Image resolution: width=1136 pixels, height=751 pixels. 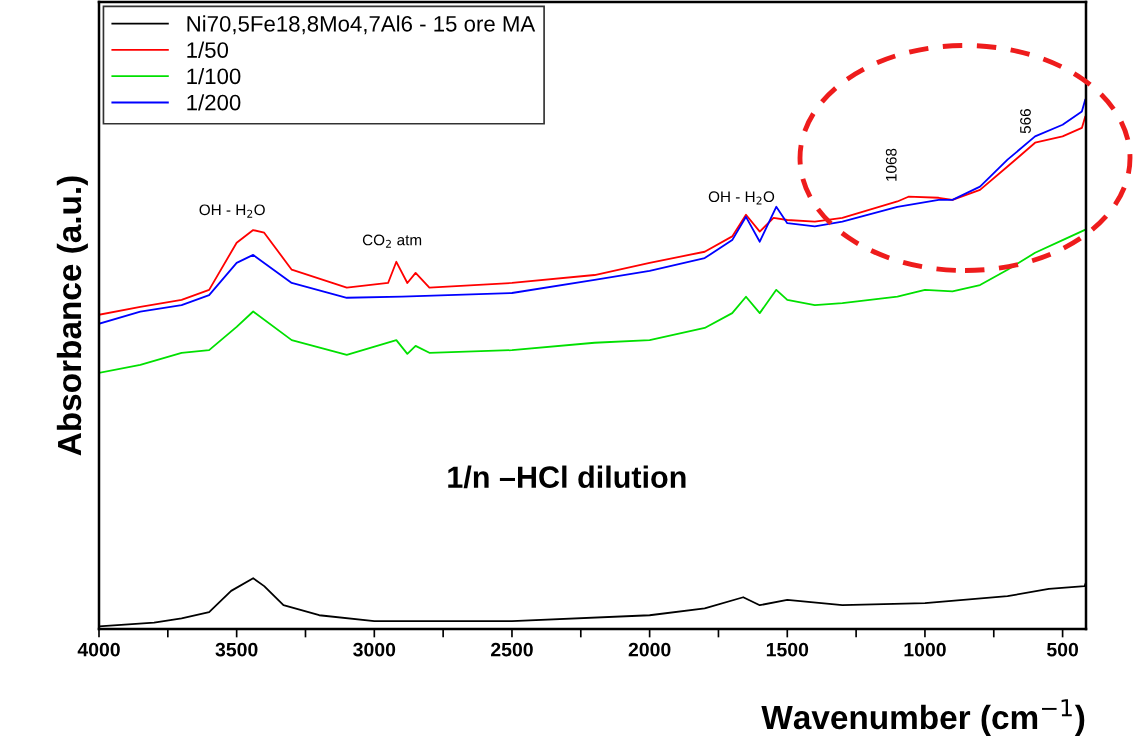 I want to click on x-tick-label: 1500, so click(x=787, y=649).